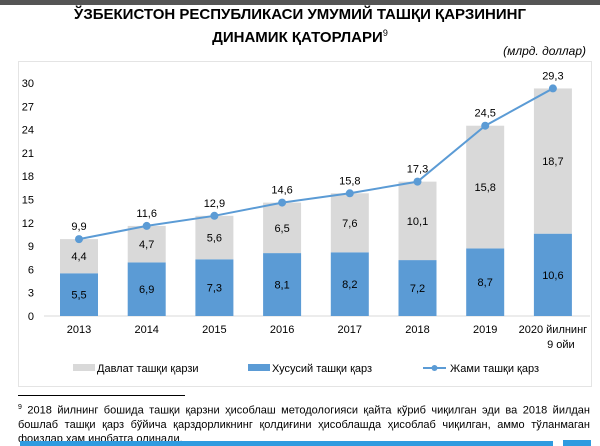  Describe the element at coordinates (214, 204) in the screenshot. I see `total-label: 12,9` at that location.